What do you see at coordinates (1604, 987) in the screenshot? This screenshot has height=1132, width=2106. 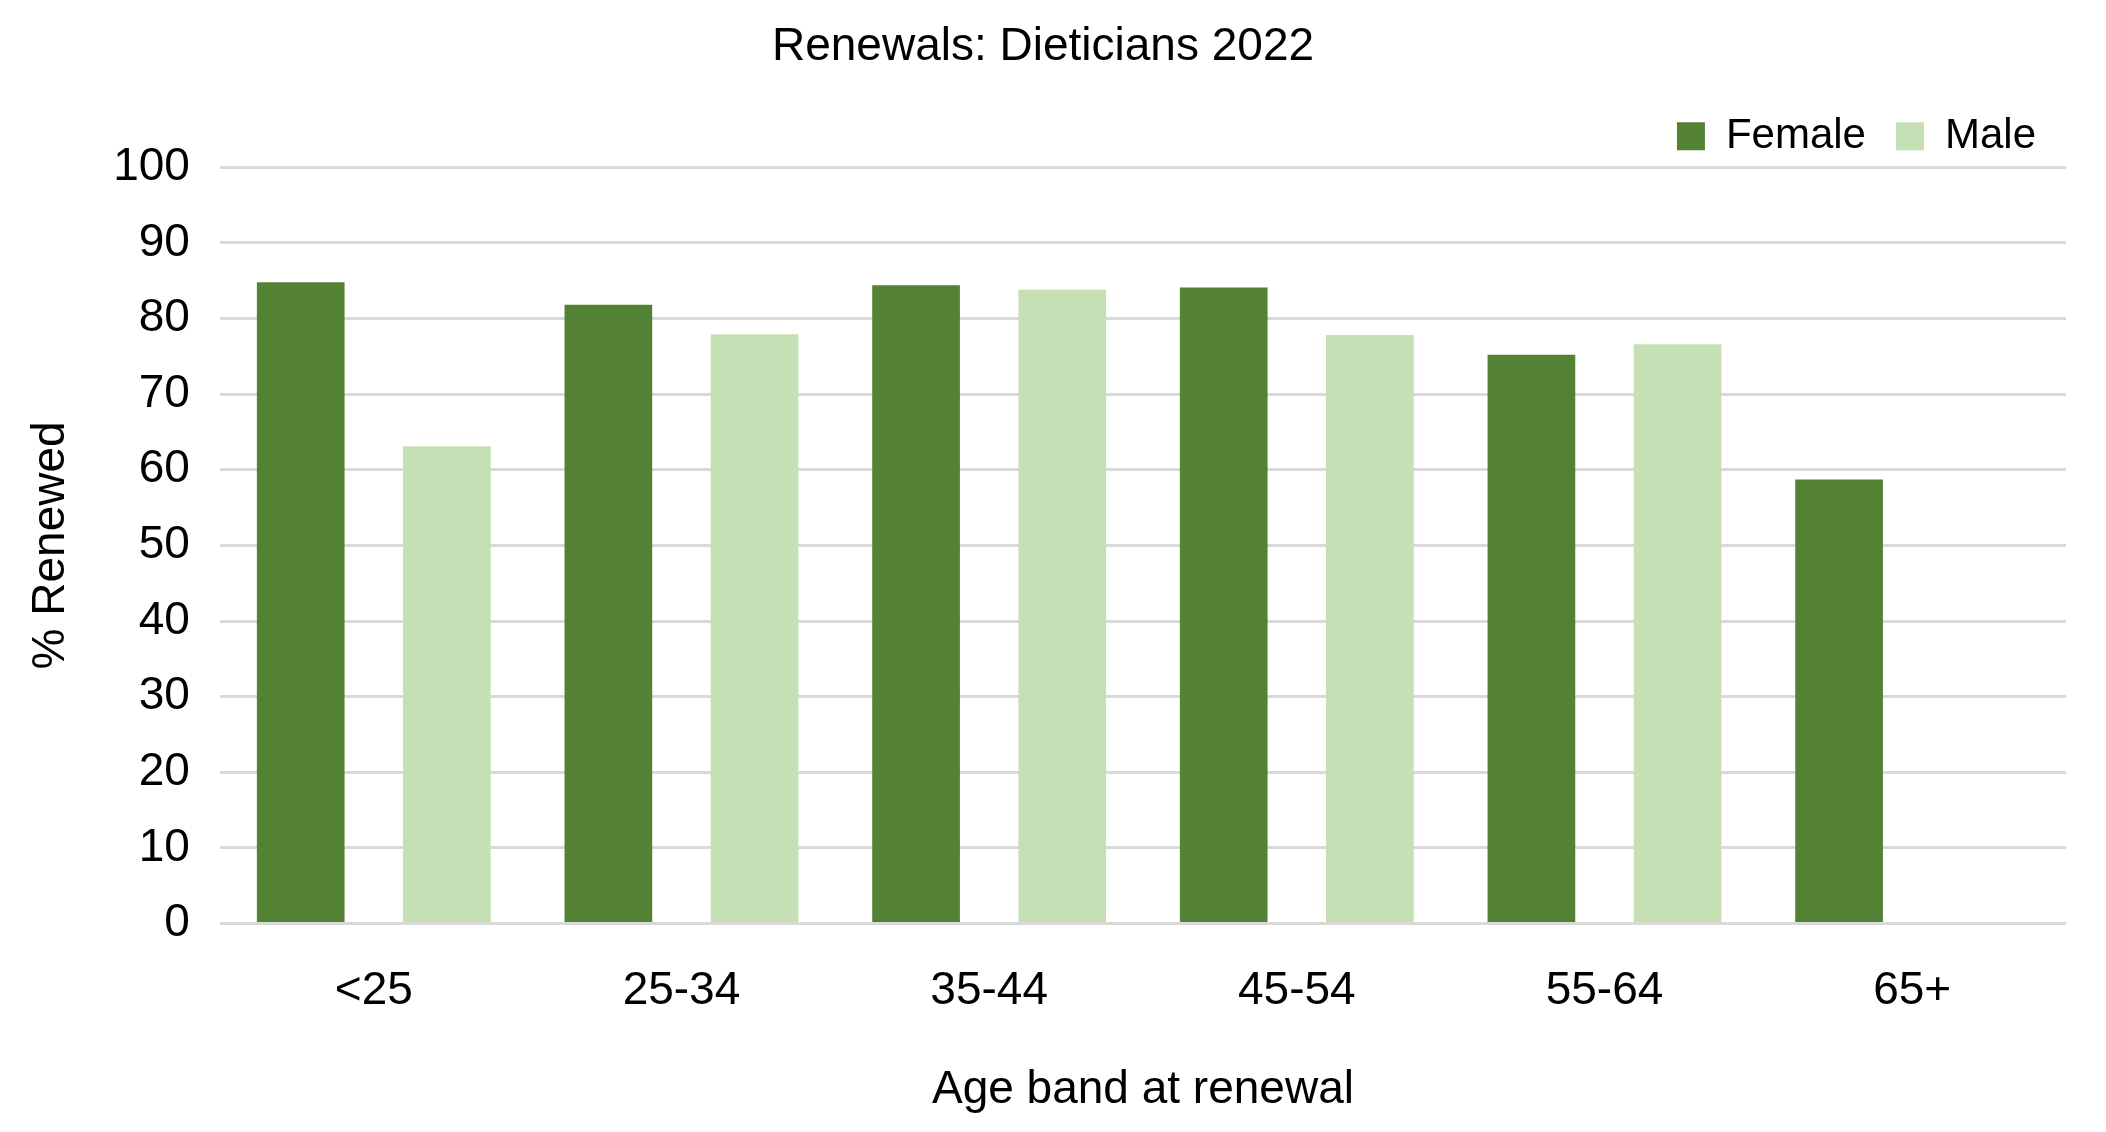 I see `x-tick-label: 55-64` at bounding box center [1604, 987].